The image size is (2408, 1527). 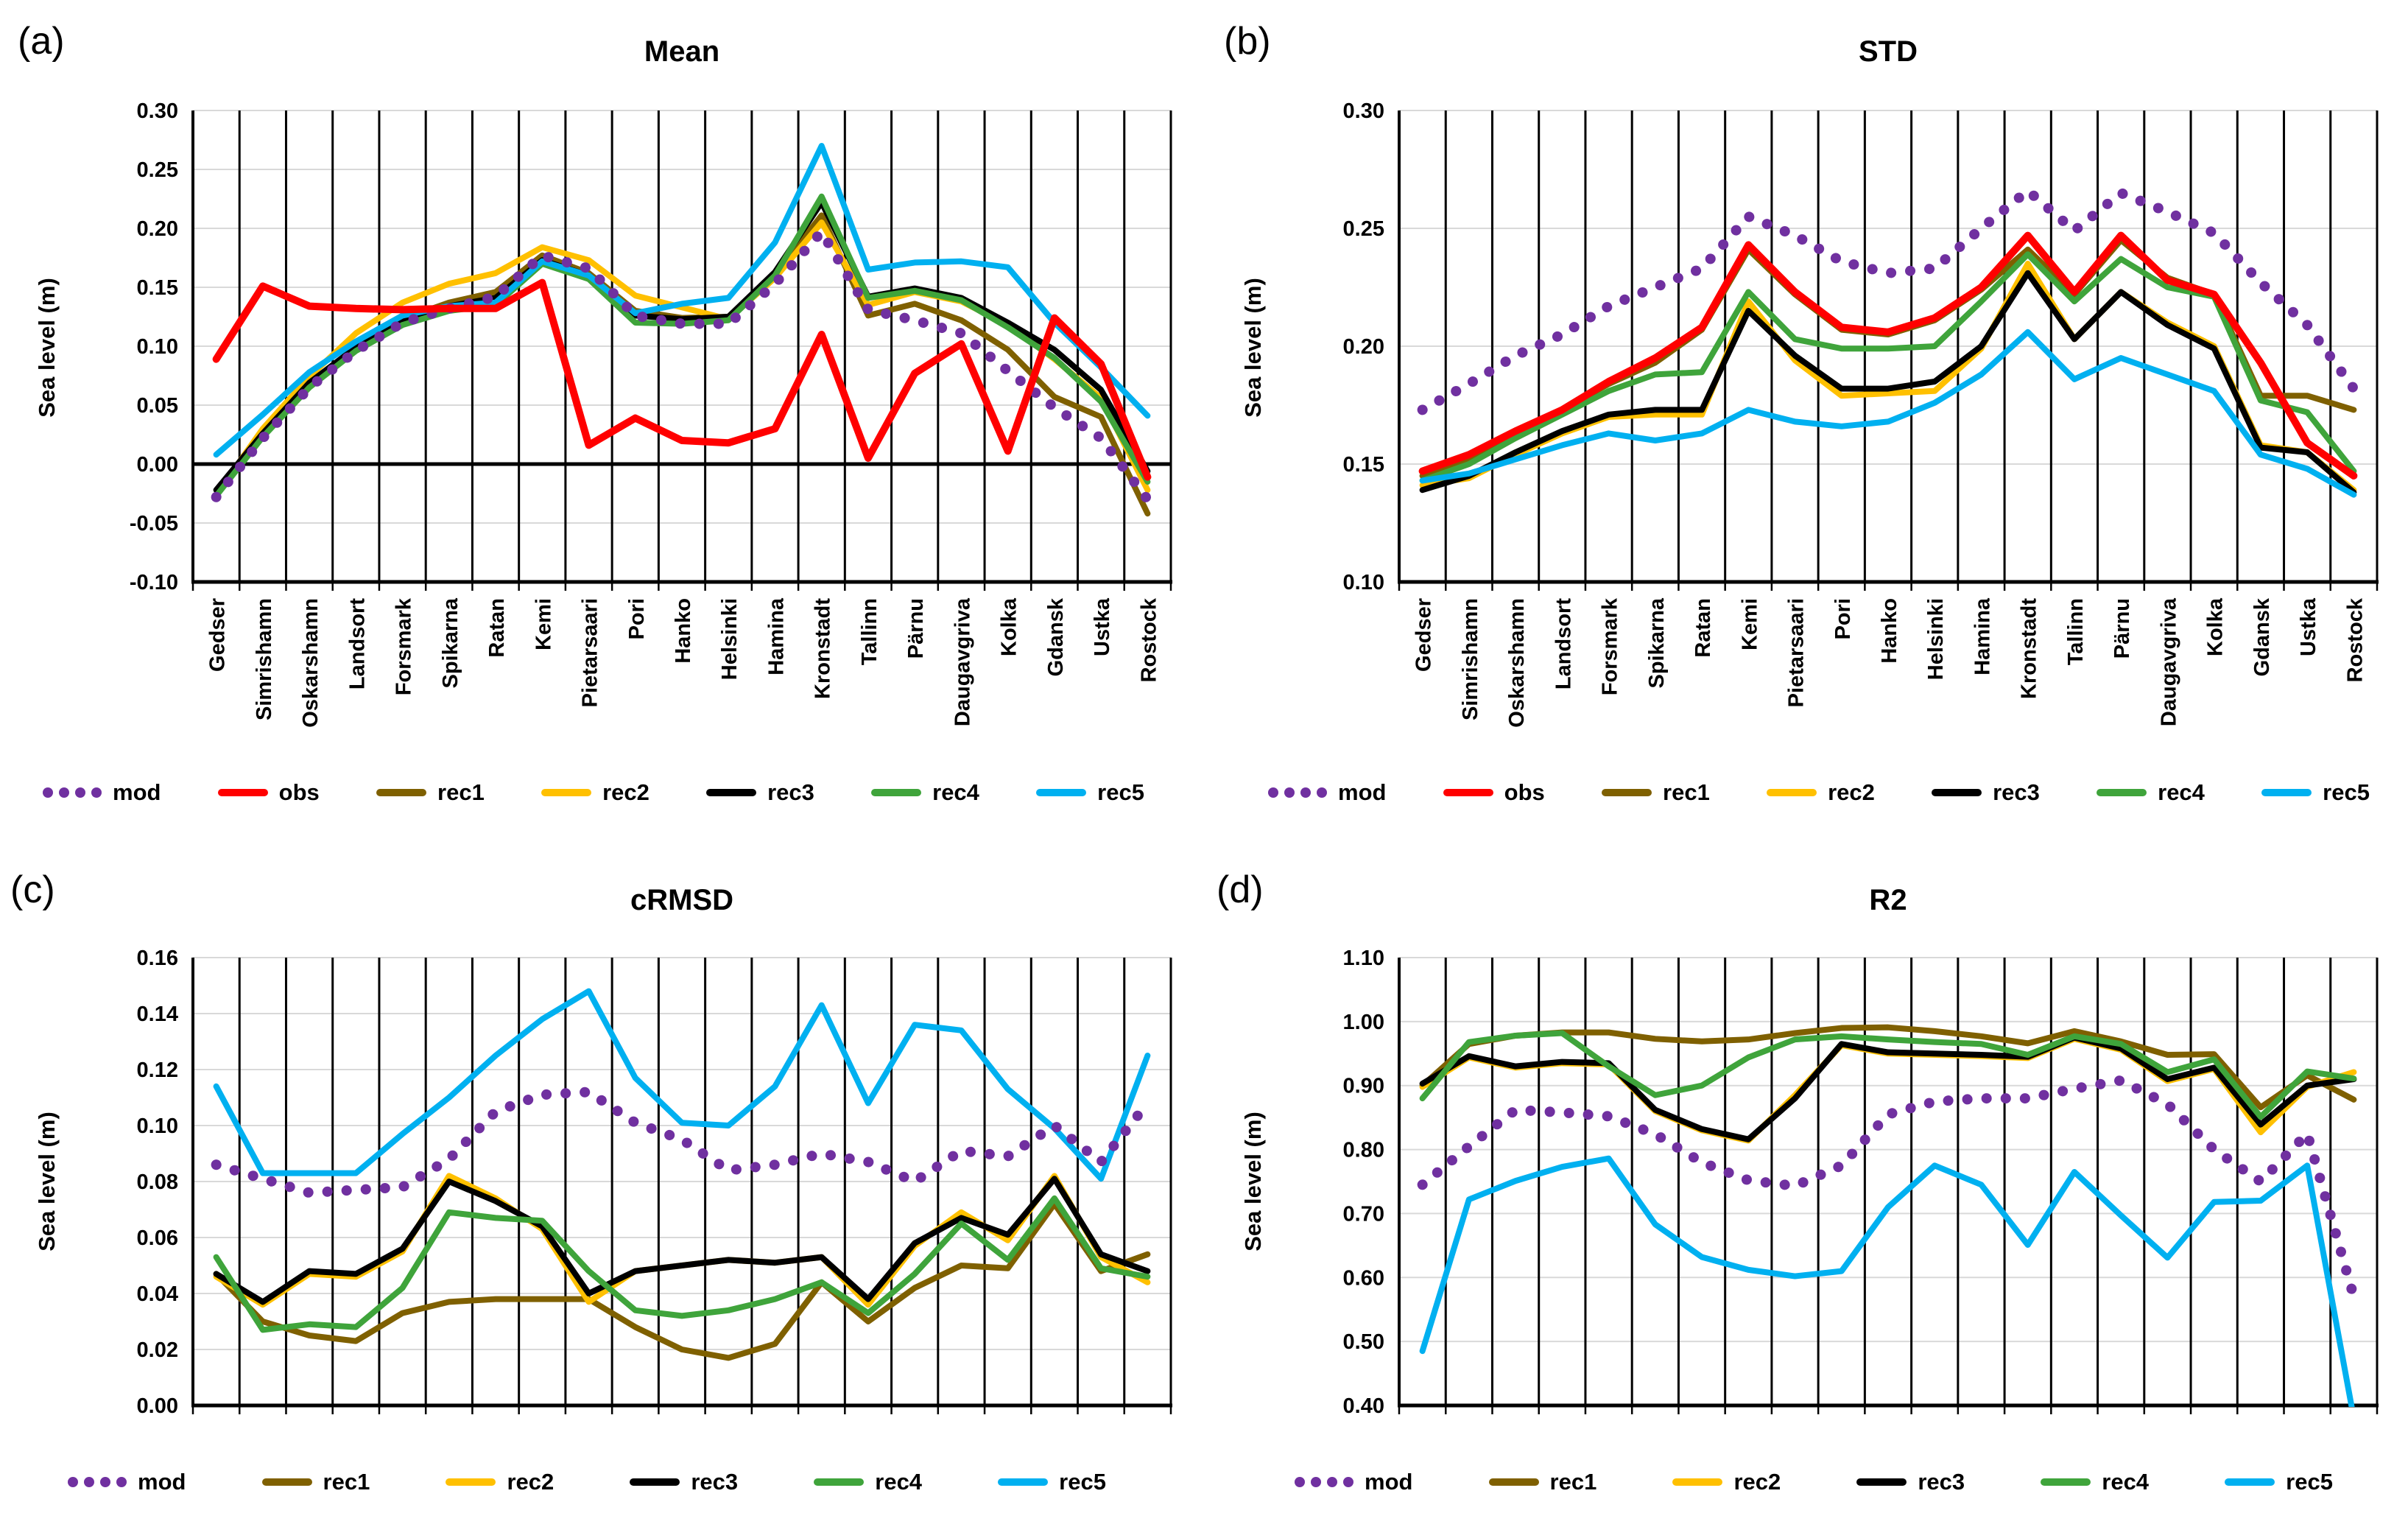 What do you see at coordinates (1610, 646) in the screenshot?
I see `panel-b-station-label: Forsmark` at bounding box center [1610, 646].